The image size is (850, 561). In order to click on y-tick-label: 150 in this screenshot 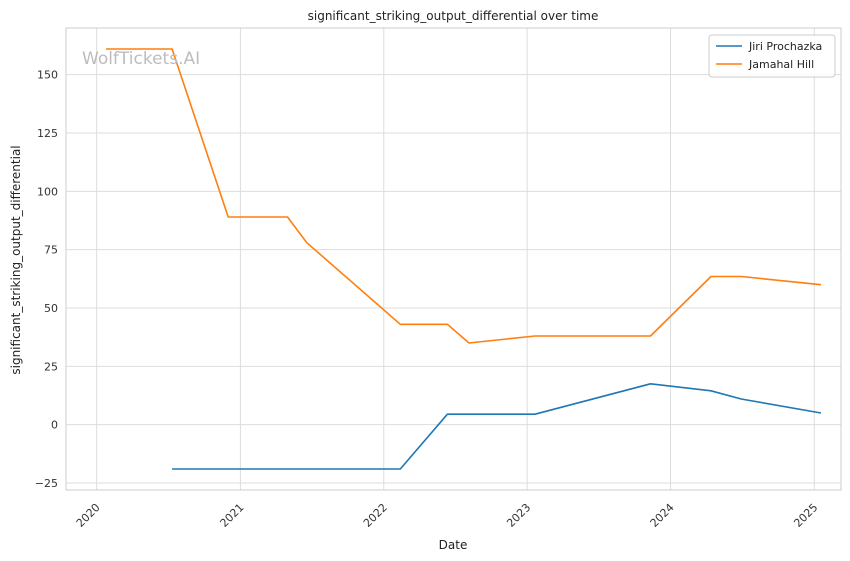, I will do `click(47, 75)`.